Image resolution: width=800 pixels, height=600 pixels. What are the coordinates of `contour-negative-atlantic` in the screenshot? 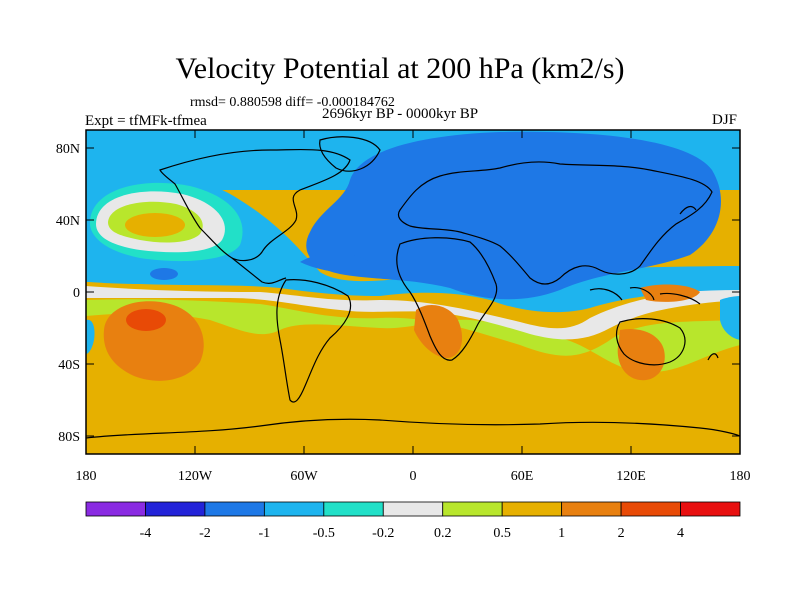 It's located at (335, 262).